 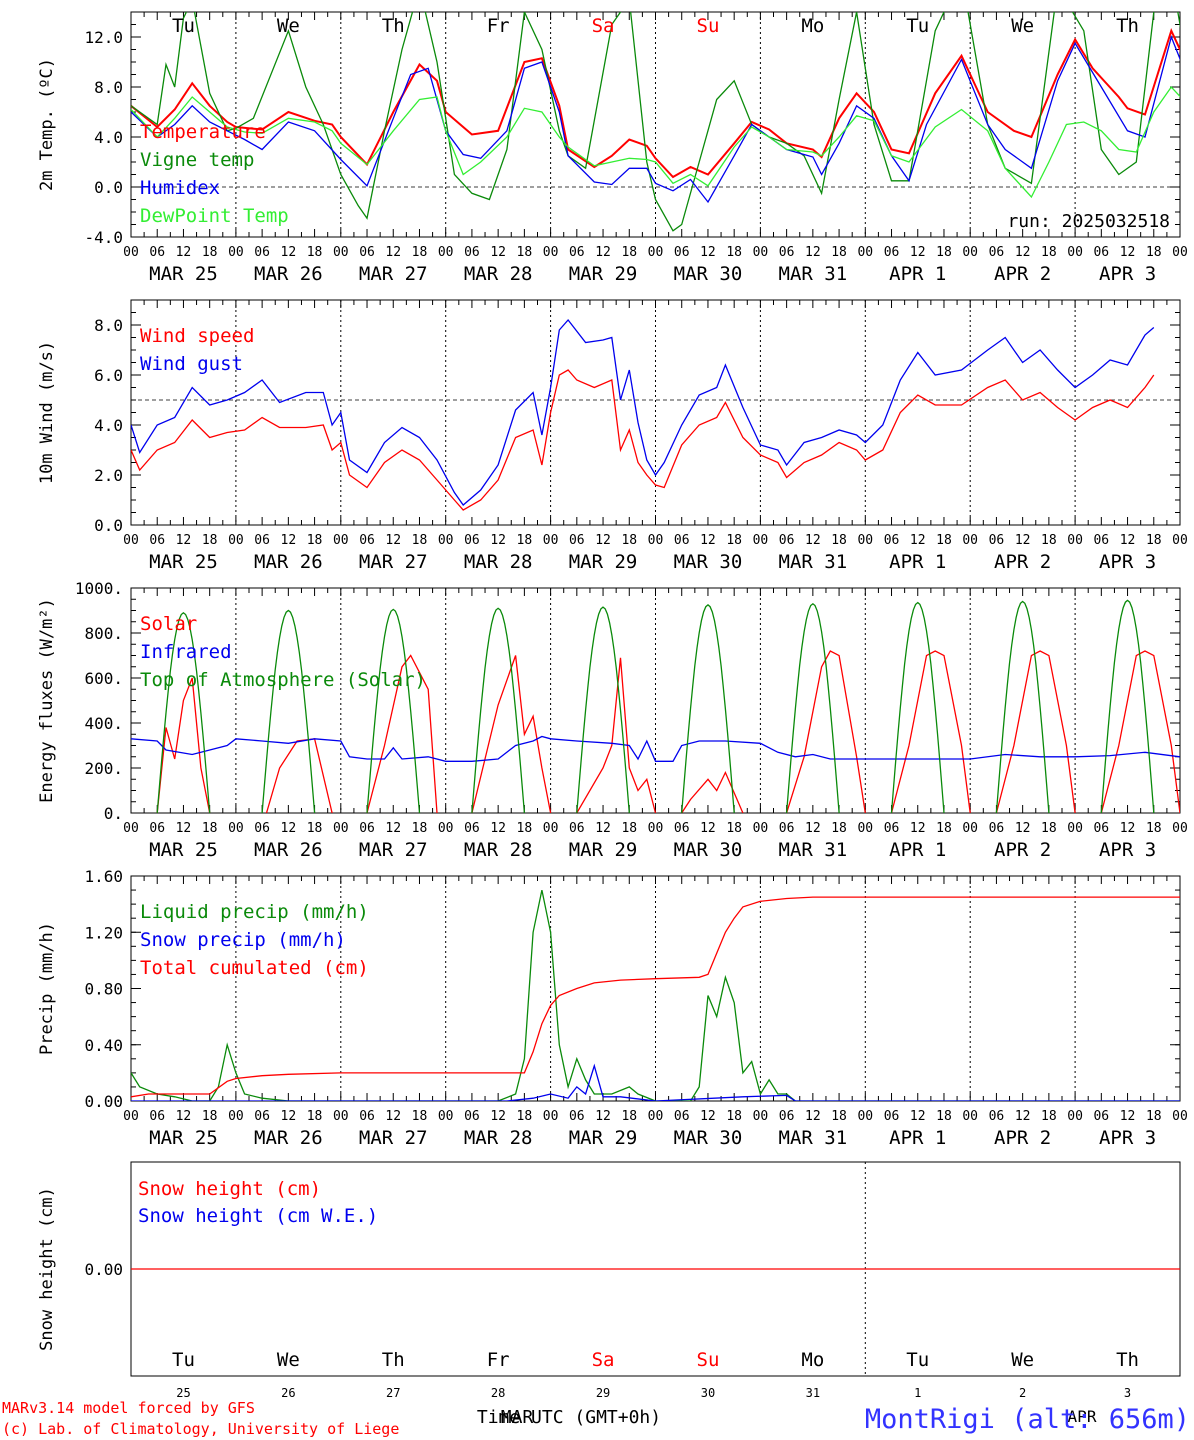 What do you see at coordinates (655, 995) in the screenshot?
I see `series-line-liquid-precip-mm-h-` at bounding box center [655, 995].